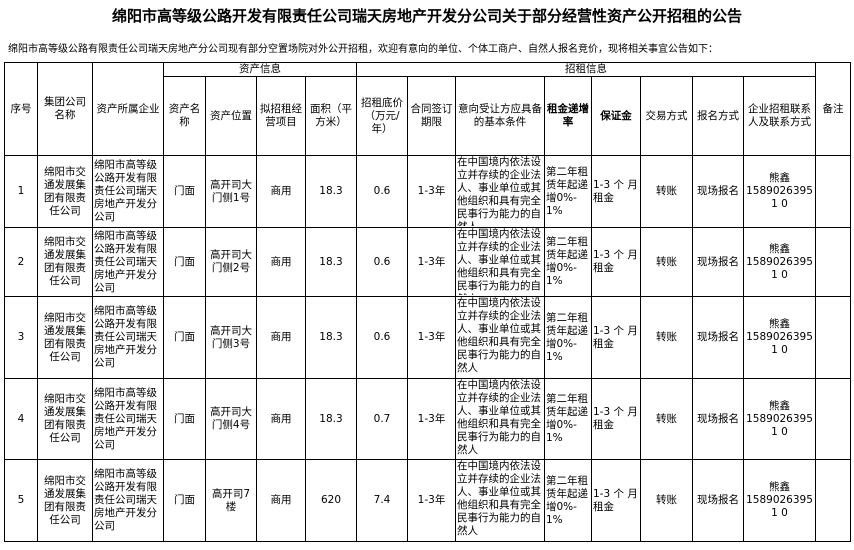  What do you see at coordinates (260, 69) in the screenshot?
I see `group-asset-info: 资产信息` at bounding box center [260, 69].